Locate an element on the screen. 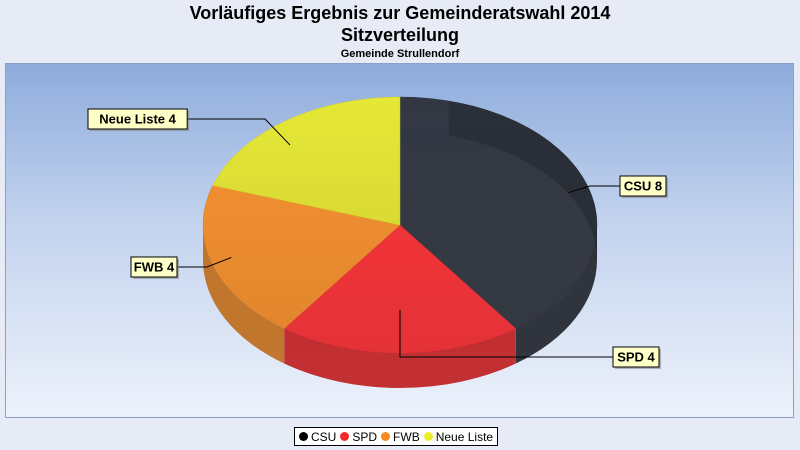 The height and width of the screenshot is (450, 800). legend-label: Neue Liste is located at coordinates (464, 436).